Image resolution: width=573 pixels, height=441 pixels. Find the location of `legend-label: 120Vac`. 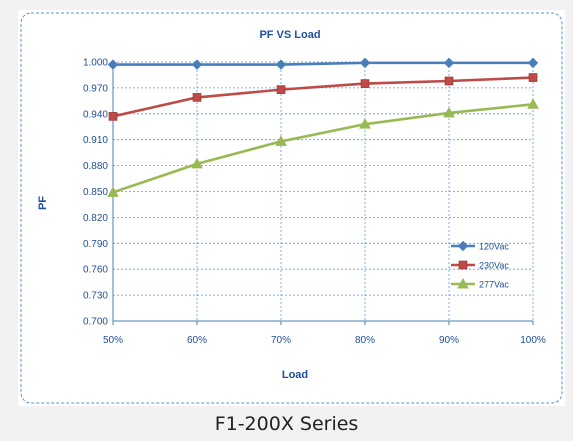

legend-label: 120Vac is located at coordinates (494, 247).